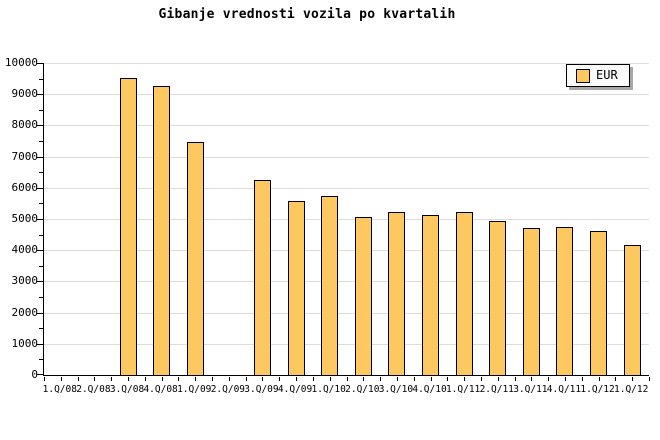 This screenshot has width=660, height=440. What do you see at coordinates (93, 389) in the screenshot?
I see `x-axis-label: 2.Q/08` at bounding box center [93, 389].